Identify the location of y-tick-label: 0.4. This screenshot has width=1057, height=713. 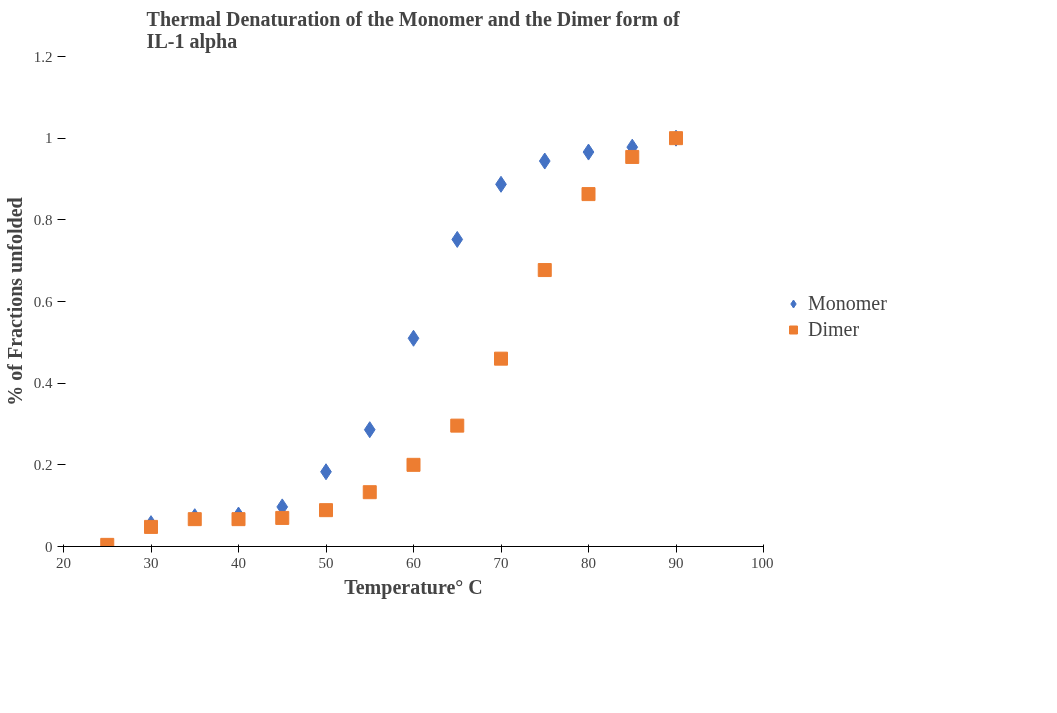
(43, 383).